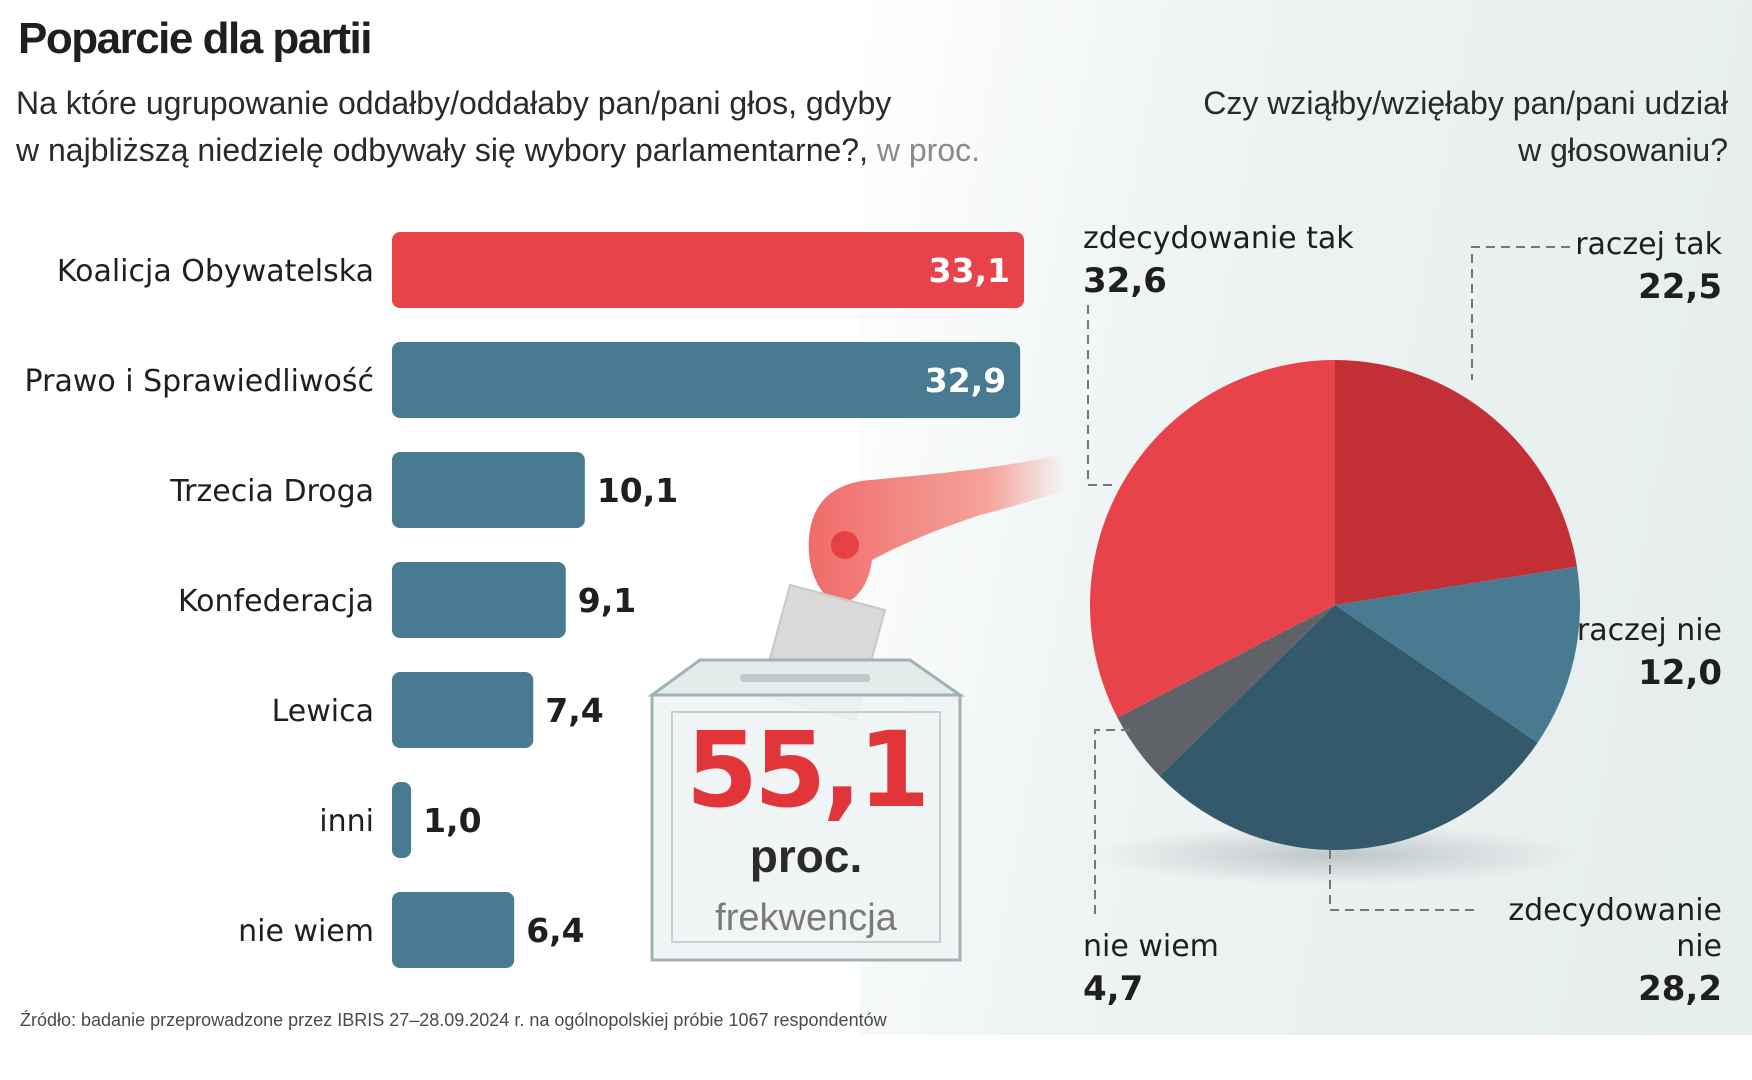 Image resolution: width=1752 pixels, height=1080 pixels. I want to click on pie-value-raczej-tak: 22,5, so click(1680, 287).